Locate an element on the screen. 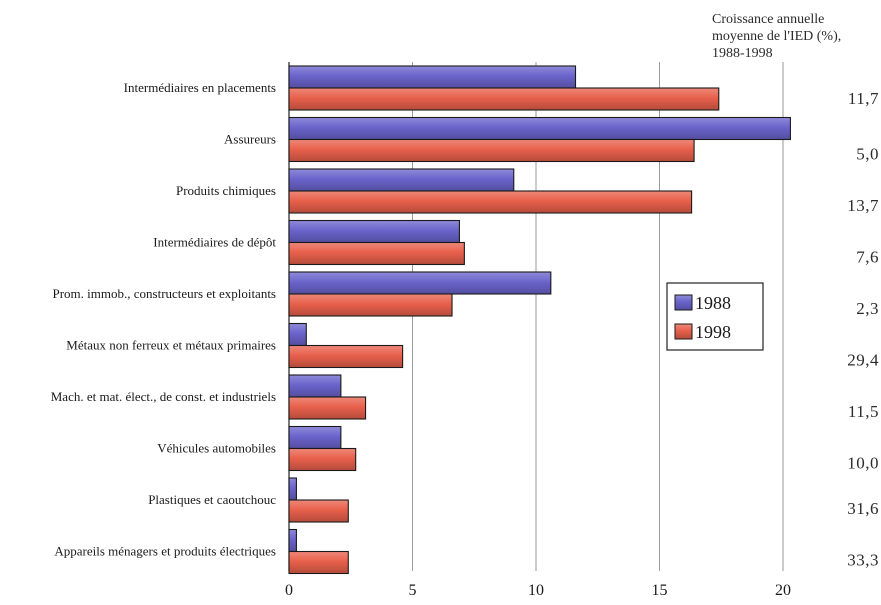 The height and width of the screenshot is (605, 881). category-label: Plastiques et caoutchouc is located at coordinates (212, 499).